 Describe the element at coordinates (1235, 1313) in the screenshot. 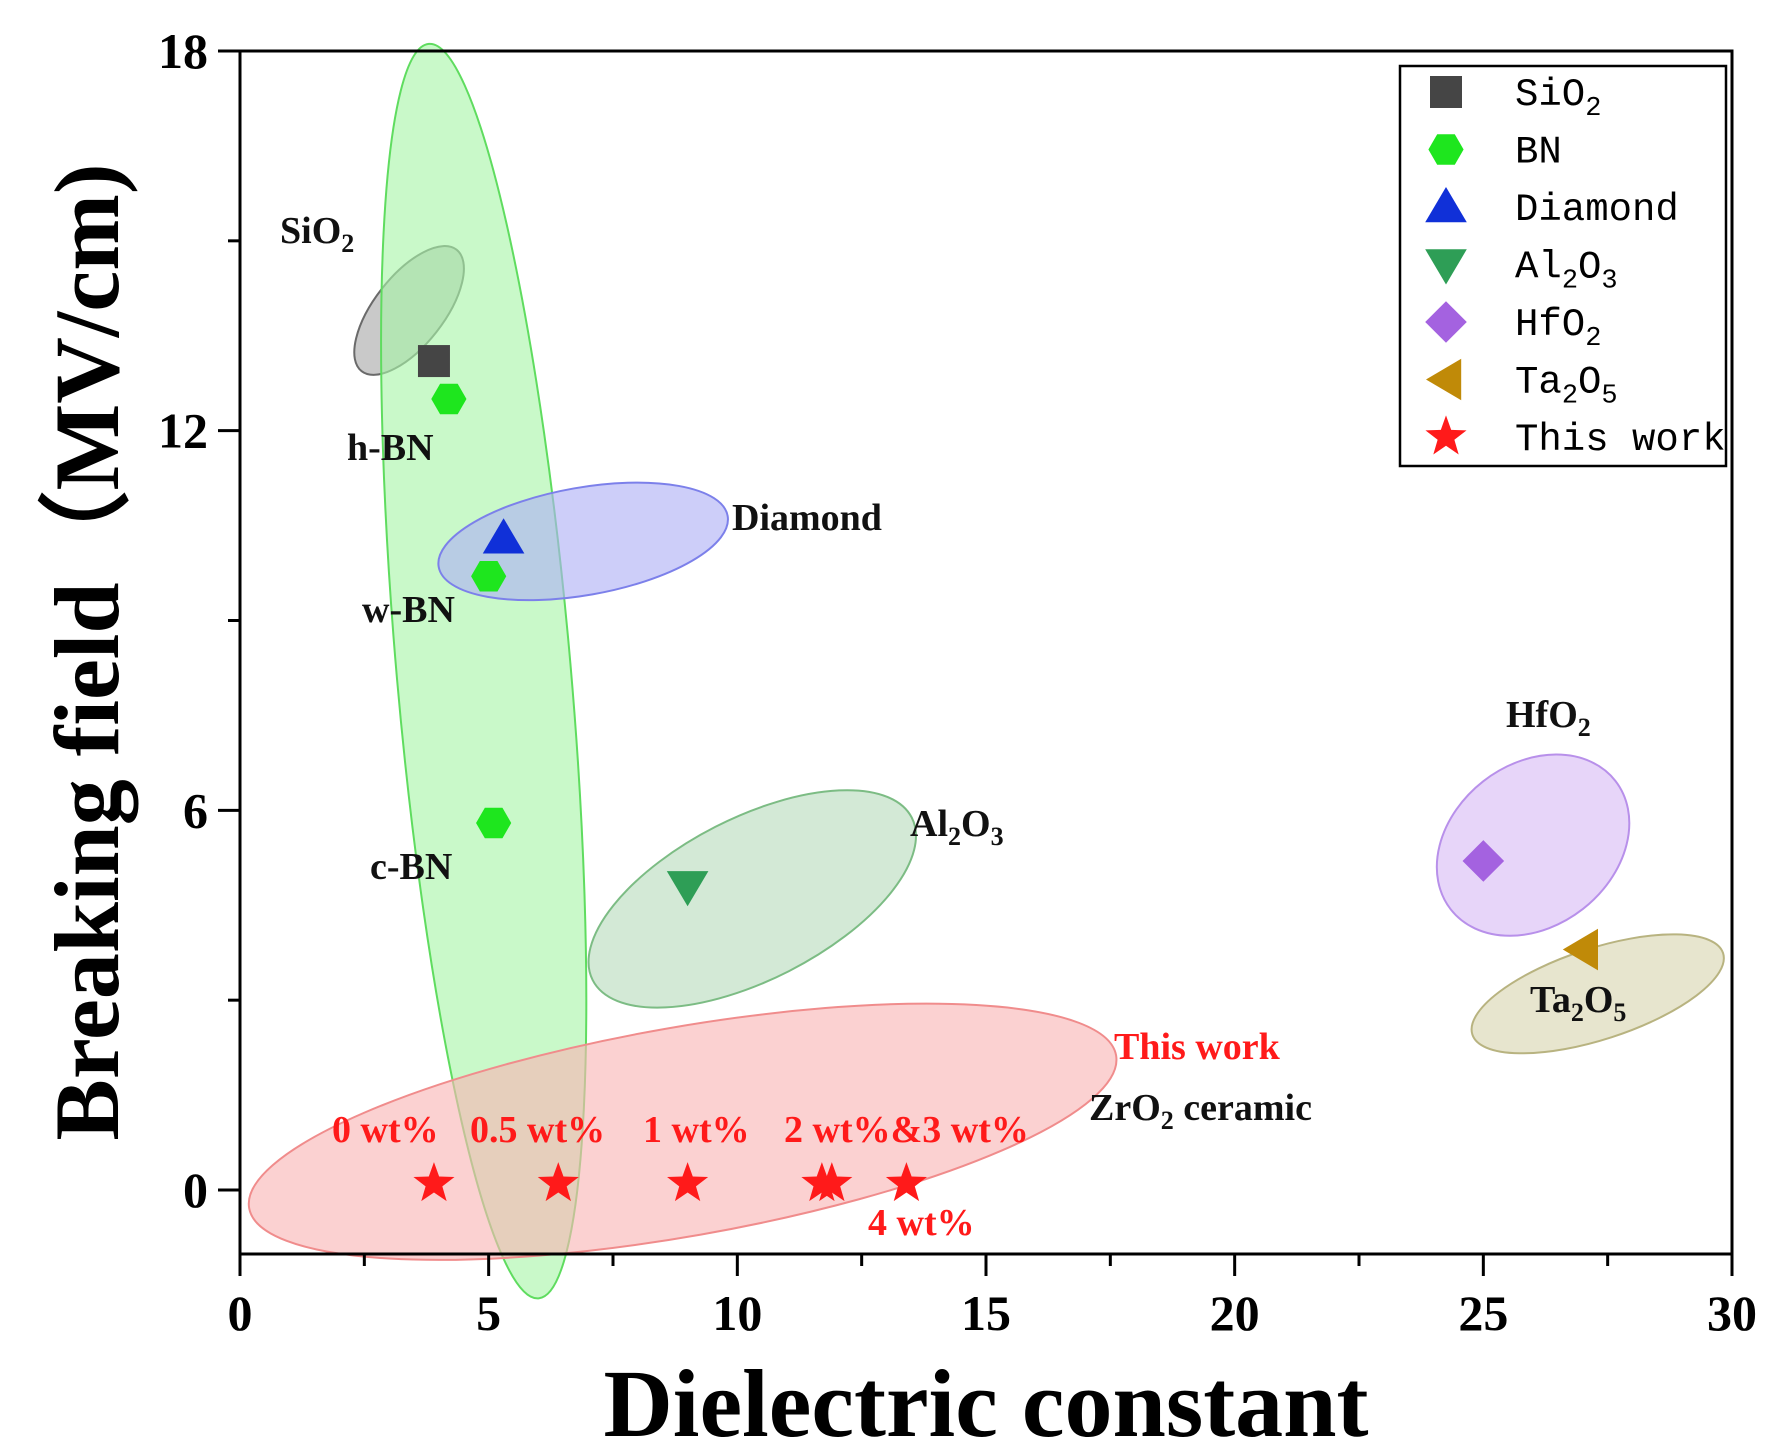

I see `x-tick-label: 20` at that location.